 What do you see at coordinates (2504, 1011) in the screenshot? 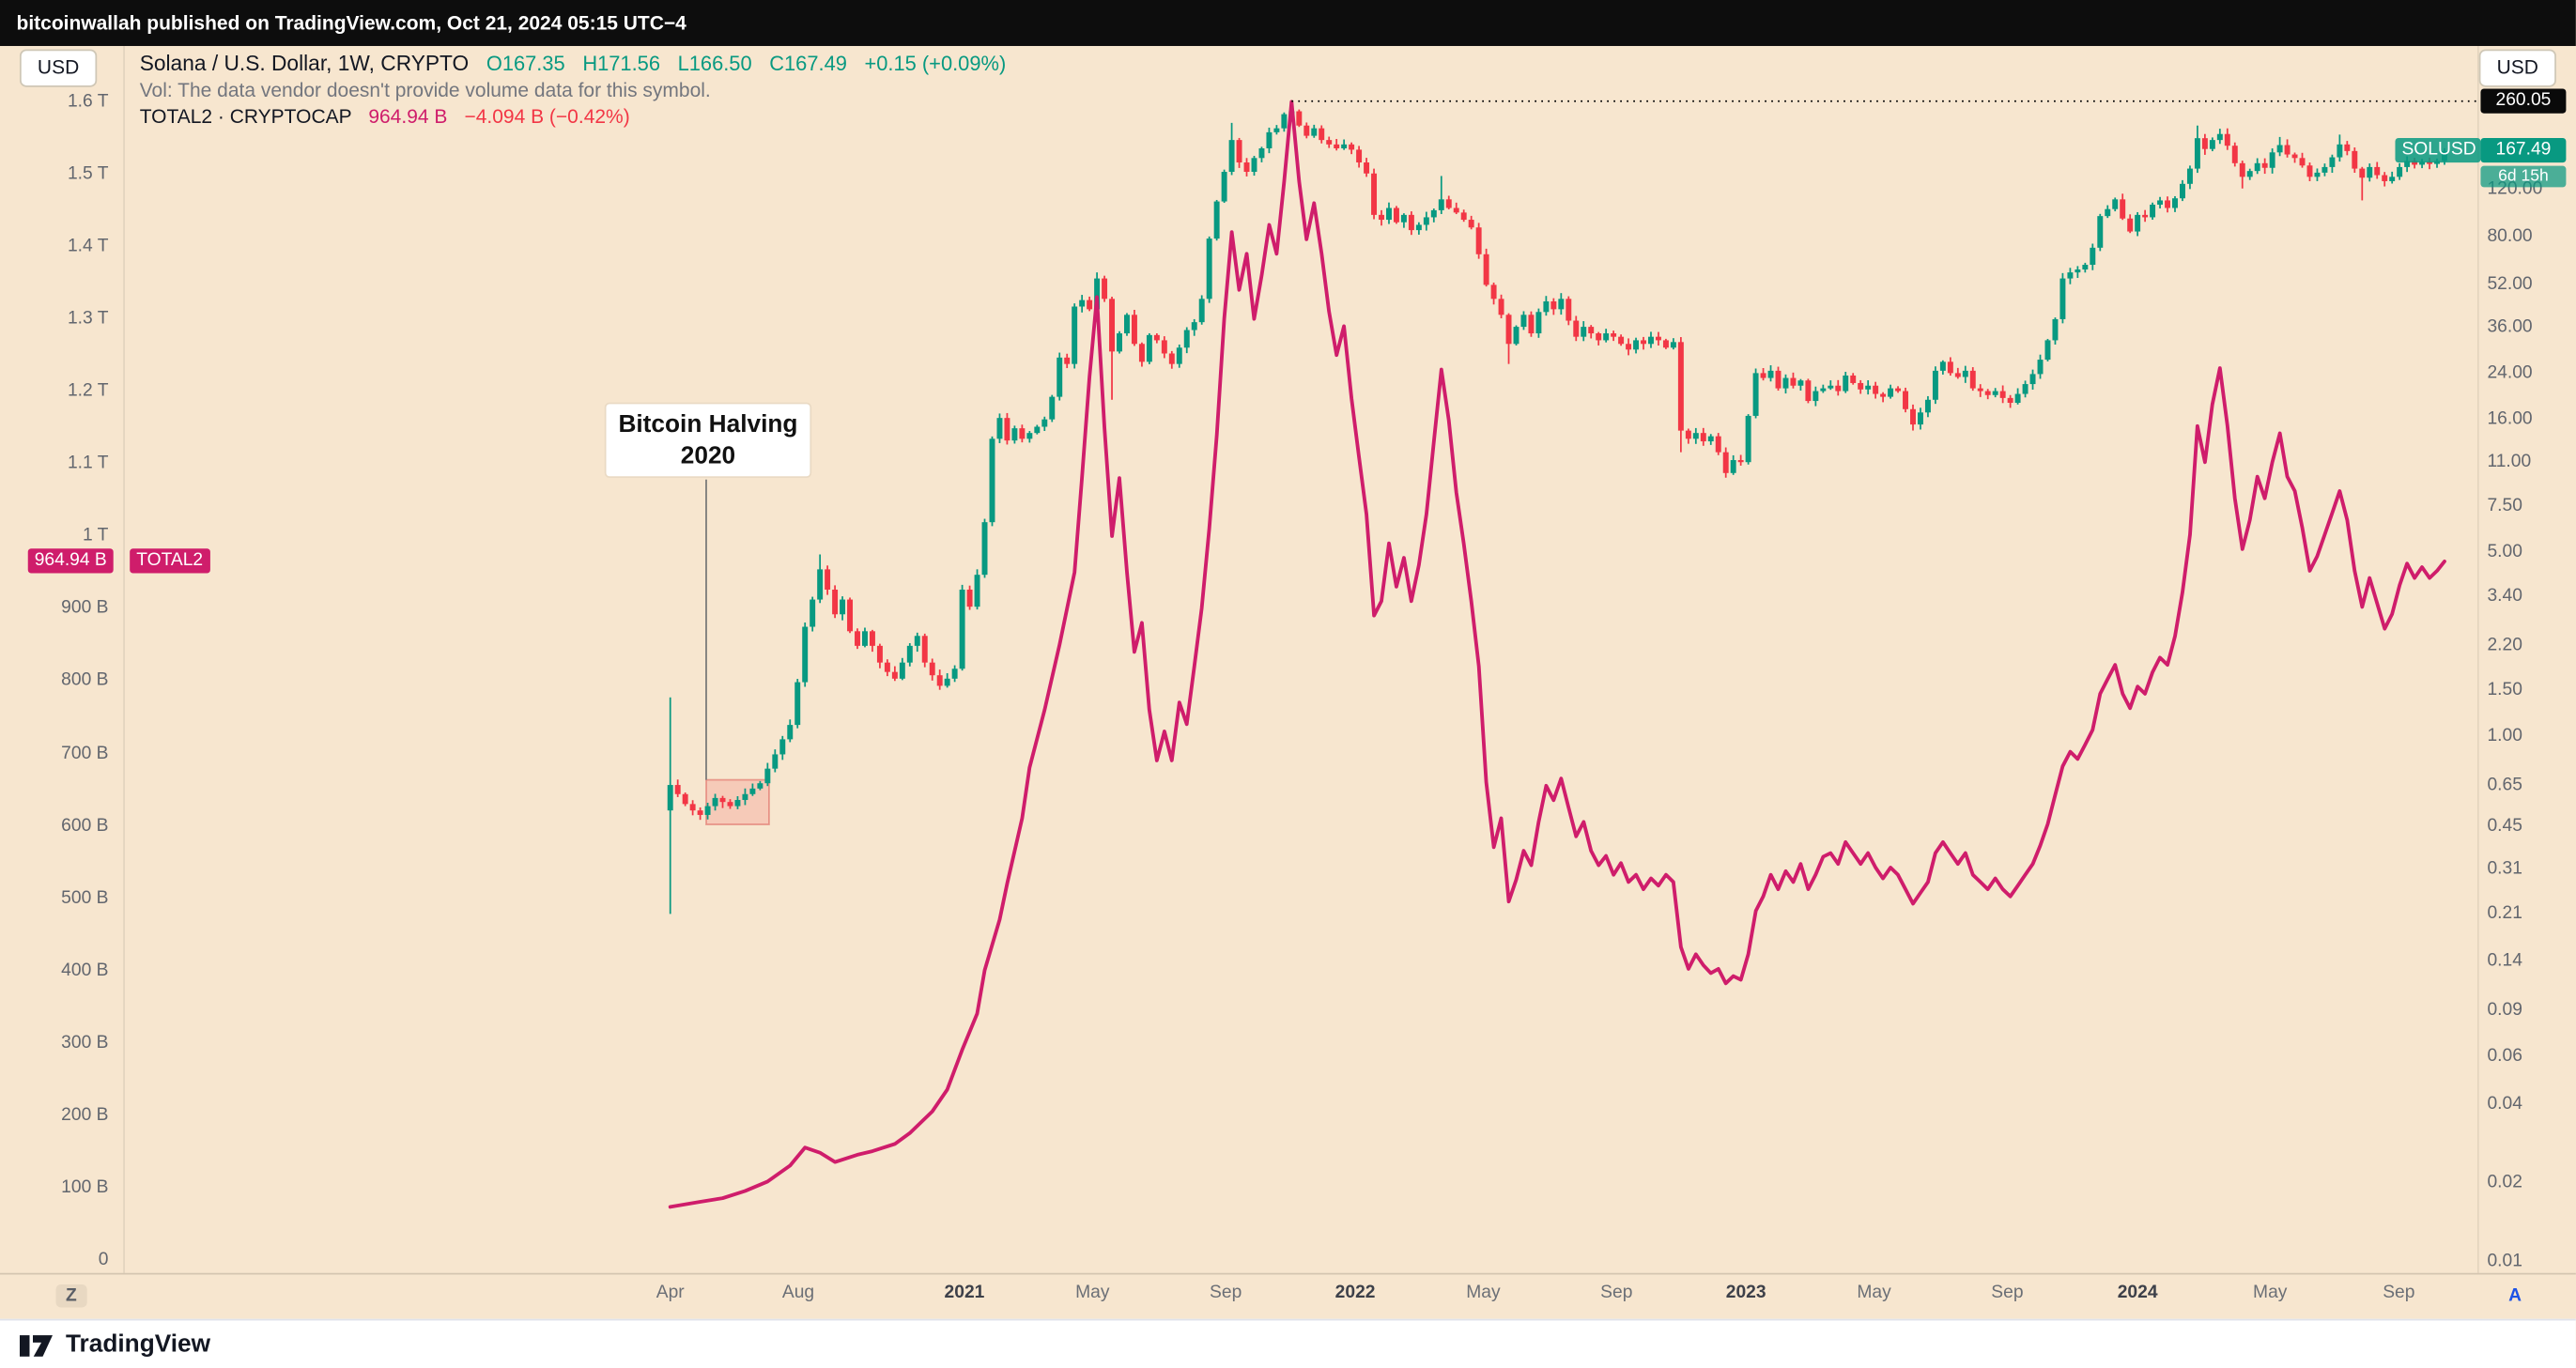
I see `right-axis-tick: 0.09` at bounding box center [2504, 1011].